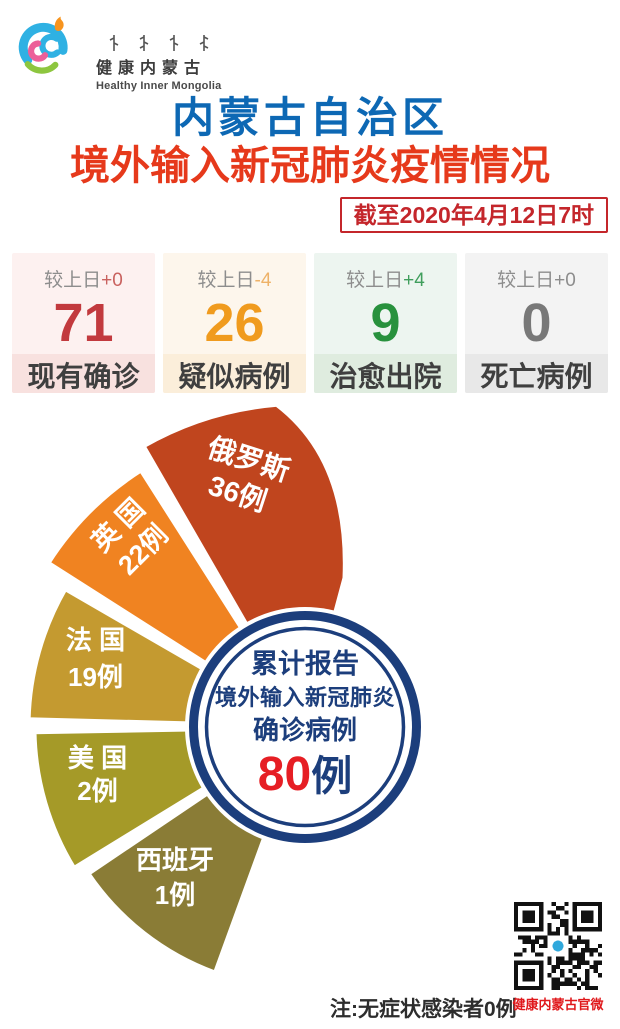  I want to click on qr-code-pattern, so click(558, 946).